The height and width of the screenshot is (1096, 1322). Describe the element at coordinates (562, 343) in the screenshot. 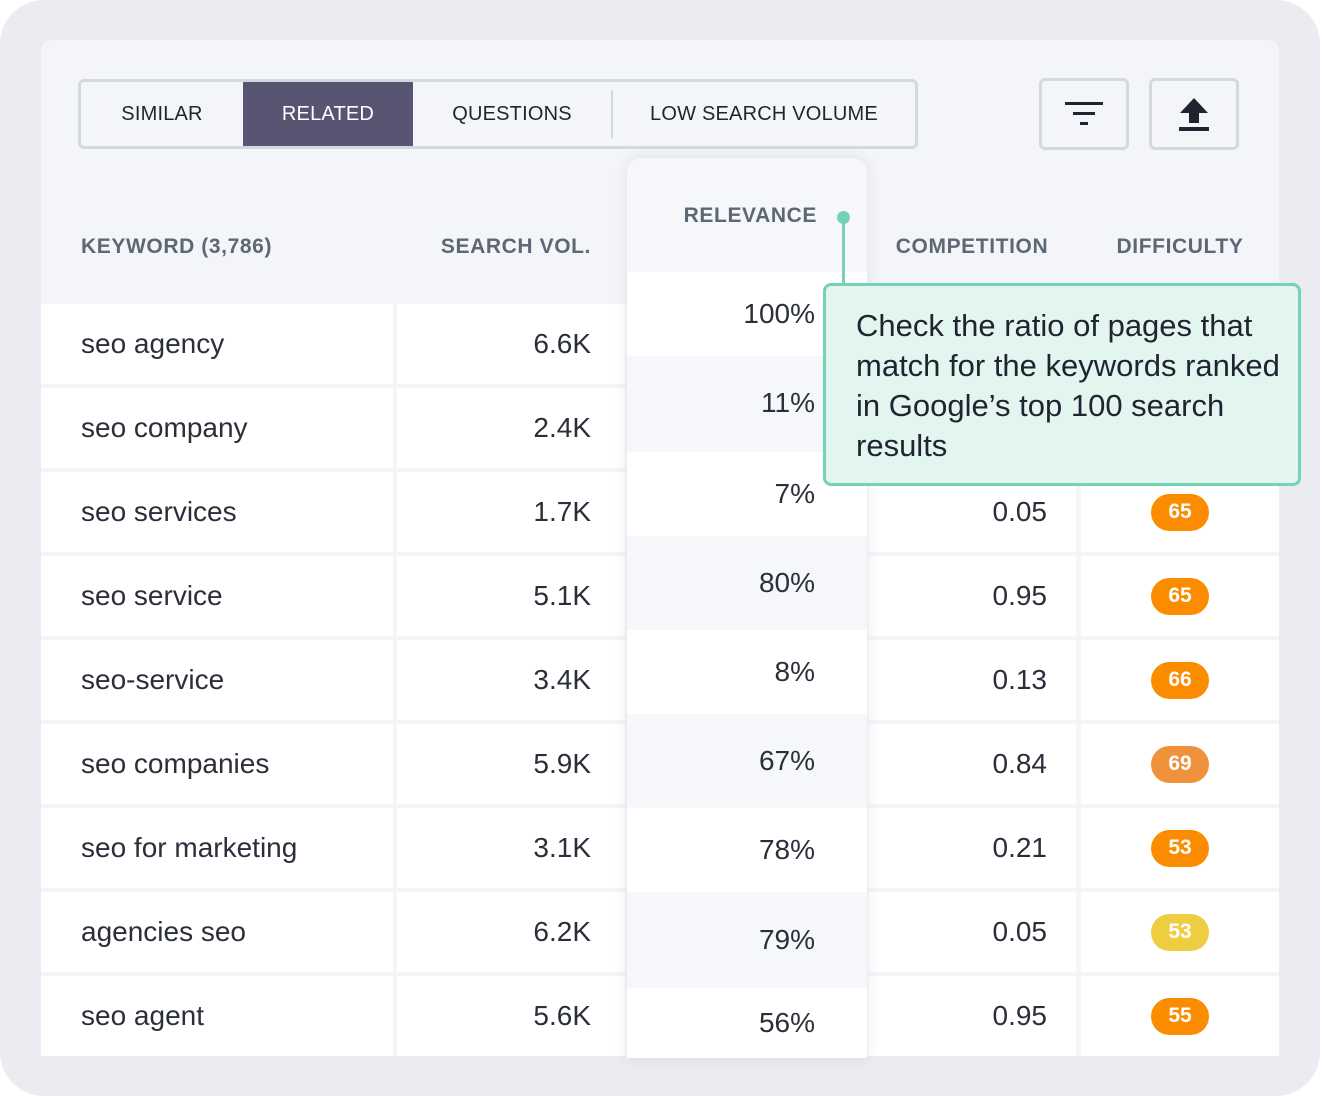

I see `search-vol-cell-text: 6.6K` at that location.